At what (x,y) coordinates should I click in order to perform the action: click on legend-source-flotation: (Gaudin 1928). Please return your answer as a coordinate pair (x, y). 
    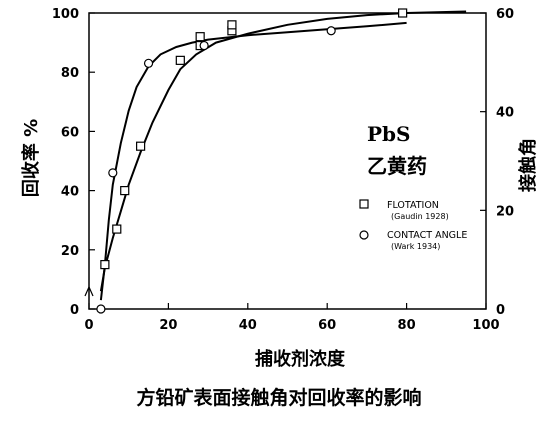
    Looking at the image, I should click on (420, 216).